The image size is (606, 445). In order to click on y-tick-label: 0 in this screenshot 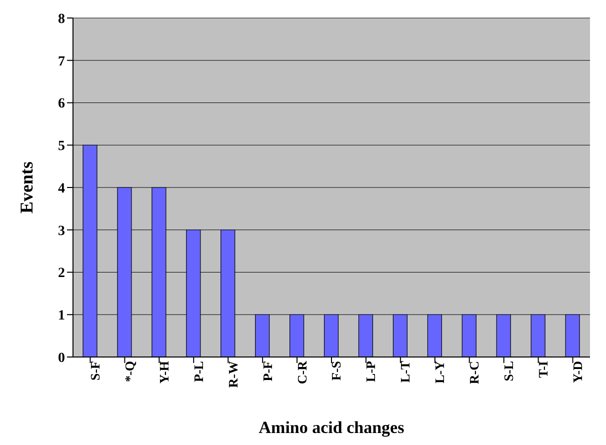, I will do `click(61, 358)`.